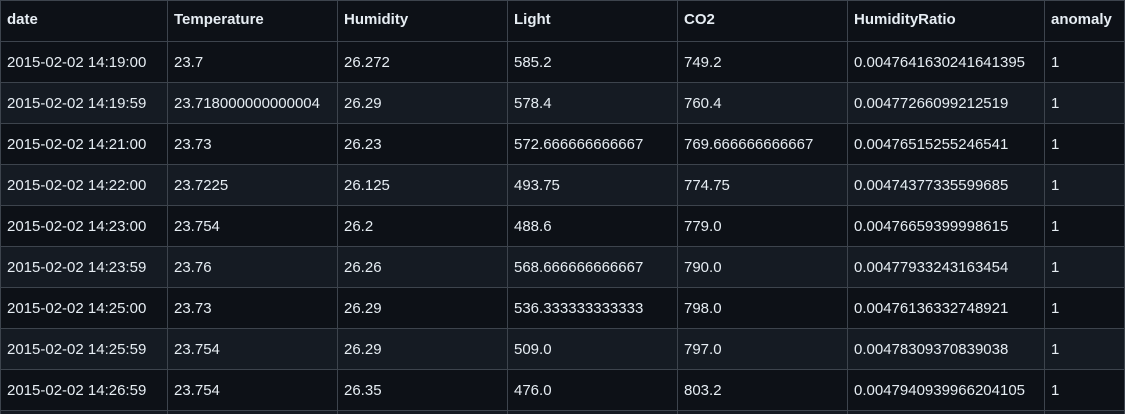 The width and height of the screenshot is (1125, 414). I want to click on cell-humidity: 26.125, so click(422, 185).